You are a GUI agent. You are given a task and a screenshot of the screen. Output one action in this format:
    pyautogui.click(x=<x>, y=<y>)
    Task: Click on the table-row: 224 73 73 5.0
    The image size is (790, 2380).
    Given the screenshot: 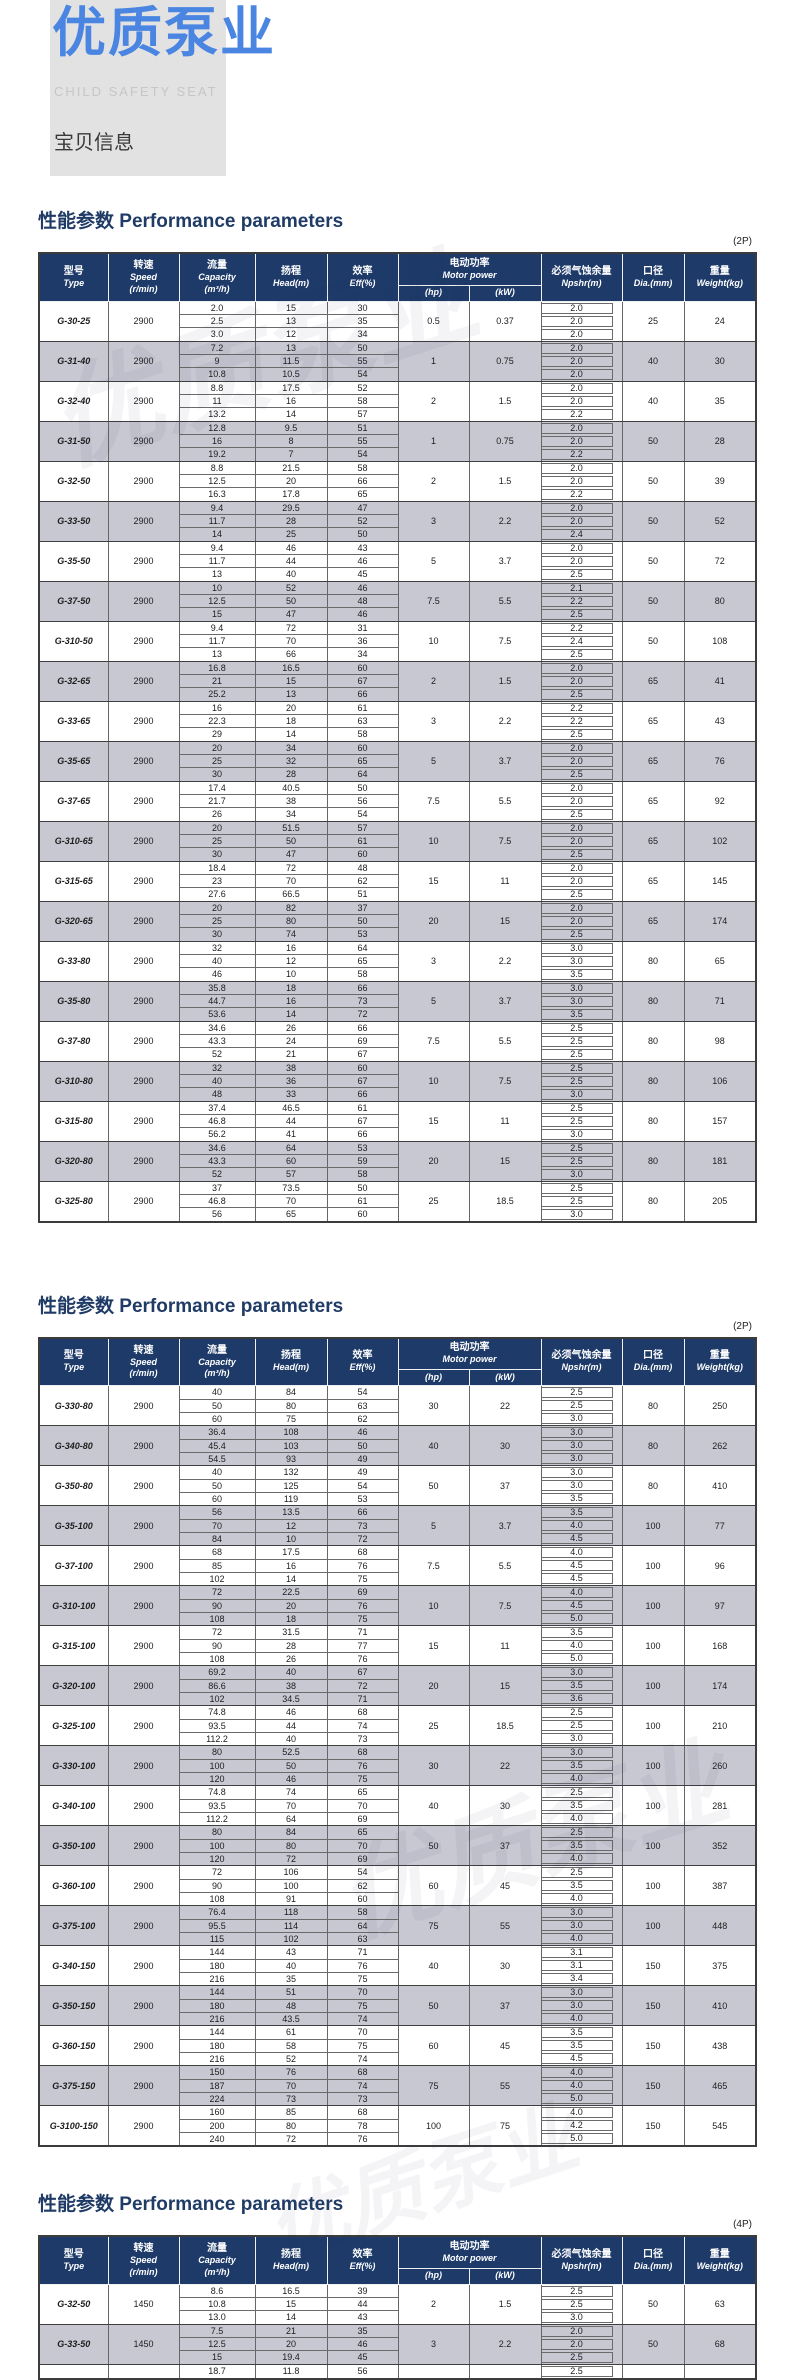 What is the action you would take?
    pyautogui.click(x=397, y=2098)
    